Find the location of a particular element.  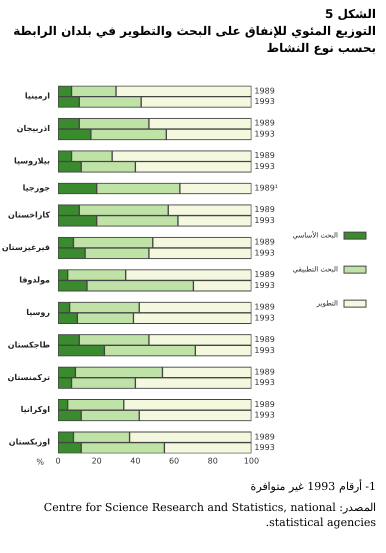

text: اوزبكستان is located at coordinates (29, 442).